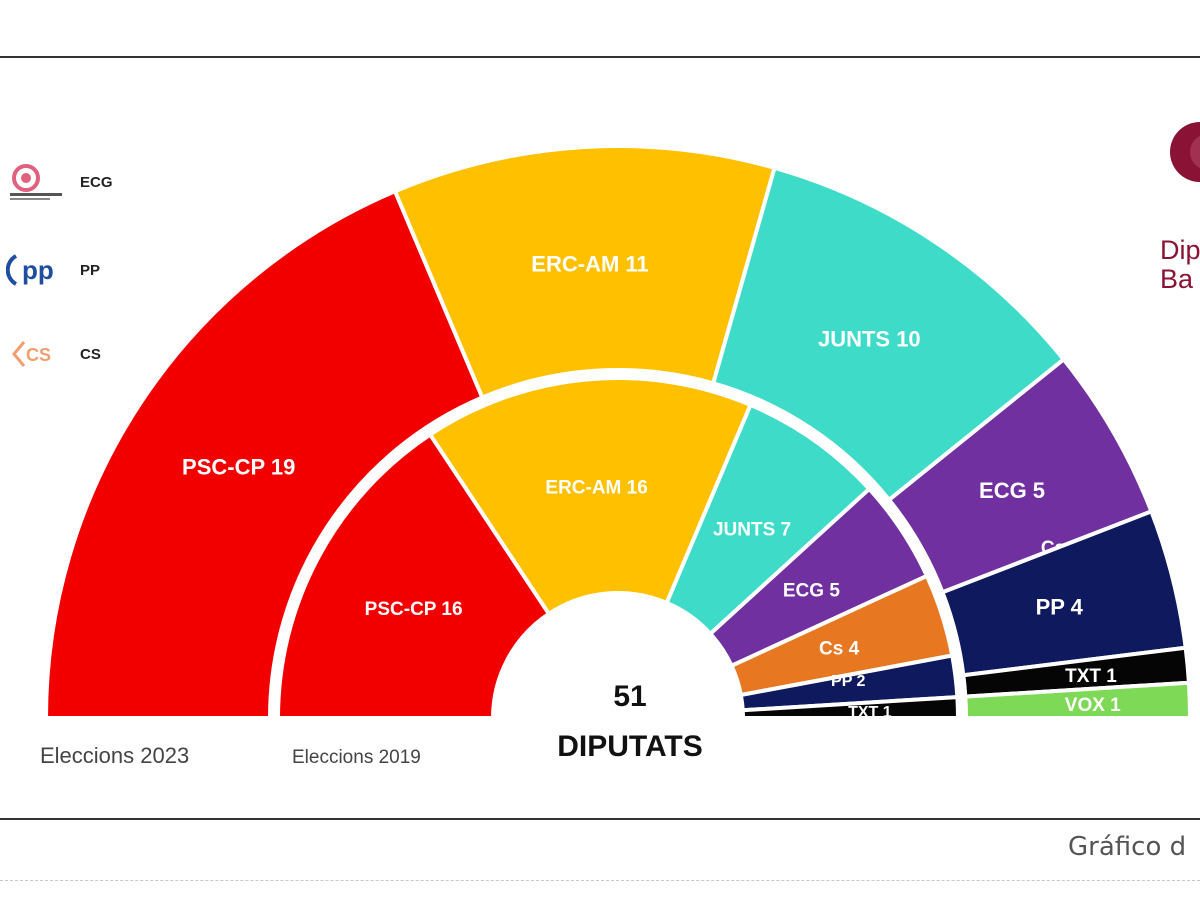  I want to click on legend-item-cs: CS CS, so click(53, 354).